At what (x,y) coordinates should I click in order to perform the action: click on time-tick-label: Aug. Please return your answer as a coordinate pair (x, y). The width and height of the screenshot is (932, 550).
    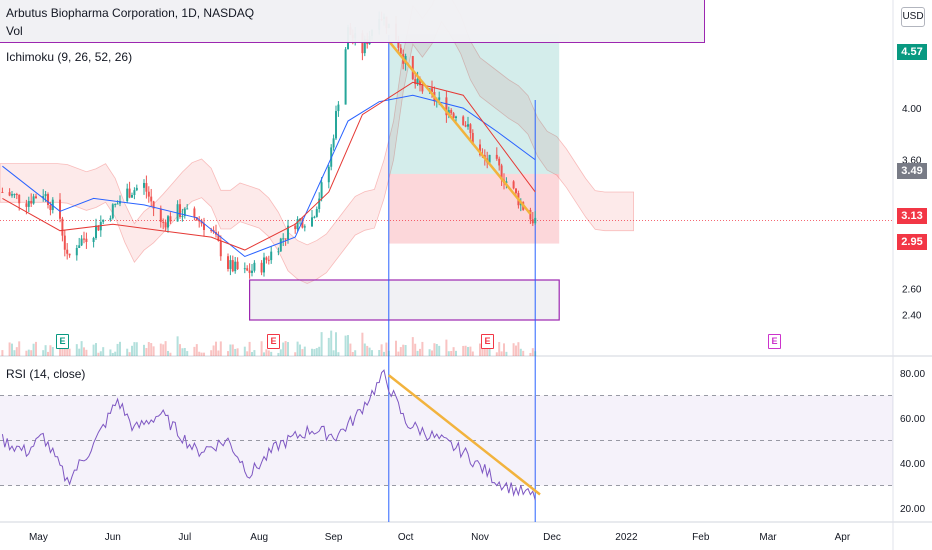
    Looking at the image, I should click on (259, 537).